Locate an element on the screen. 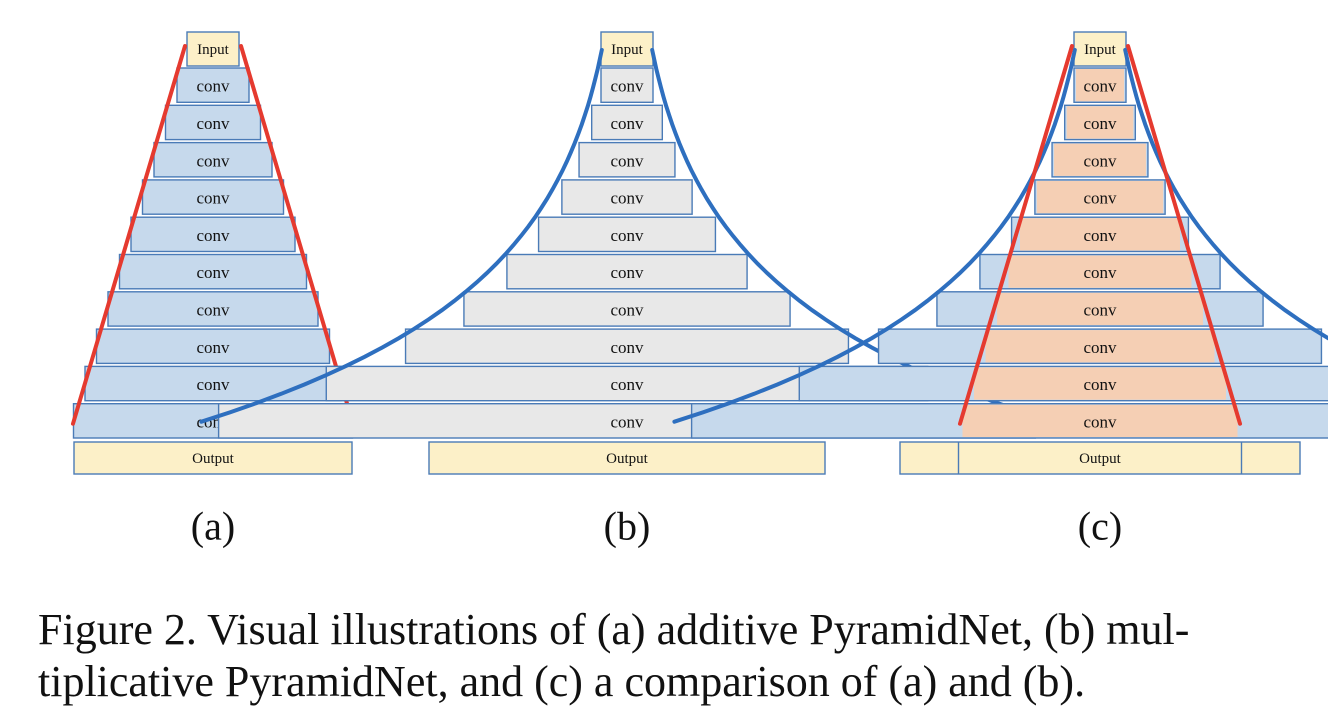 This screenshot has width=1328, height=728. panel-label-a: (a) is located at coordinates (213, 526).